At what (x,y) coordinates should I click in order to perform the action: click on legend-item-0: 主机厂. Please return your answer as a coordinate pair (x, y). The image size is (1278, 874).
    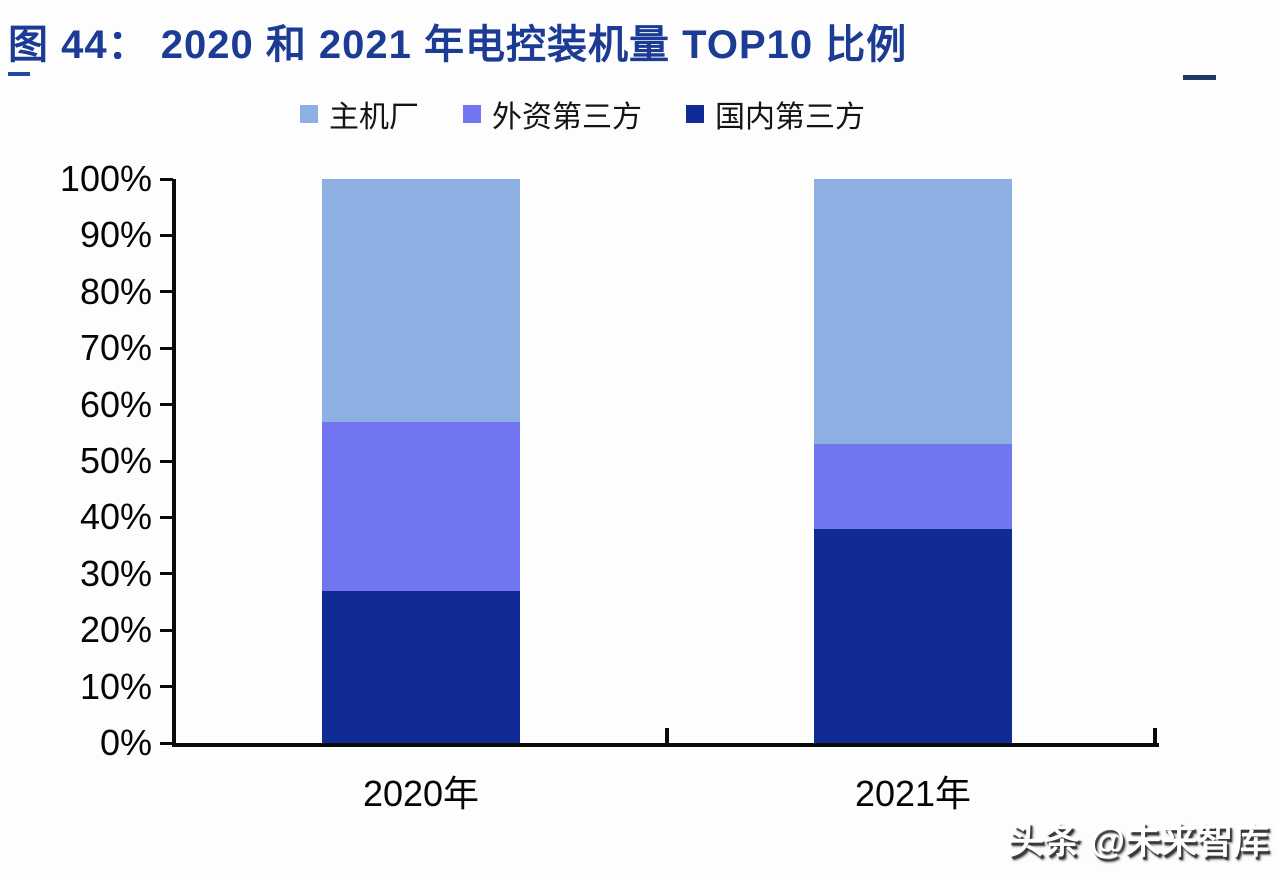
    Looking at the image, I should click on (359, 114).